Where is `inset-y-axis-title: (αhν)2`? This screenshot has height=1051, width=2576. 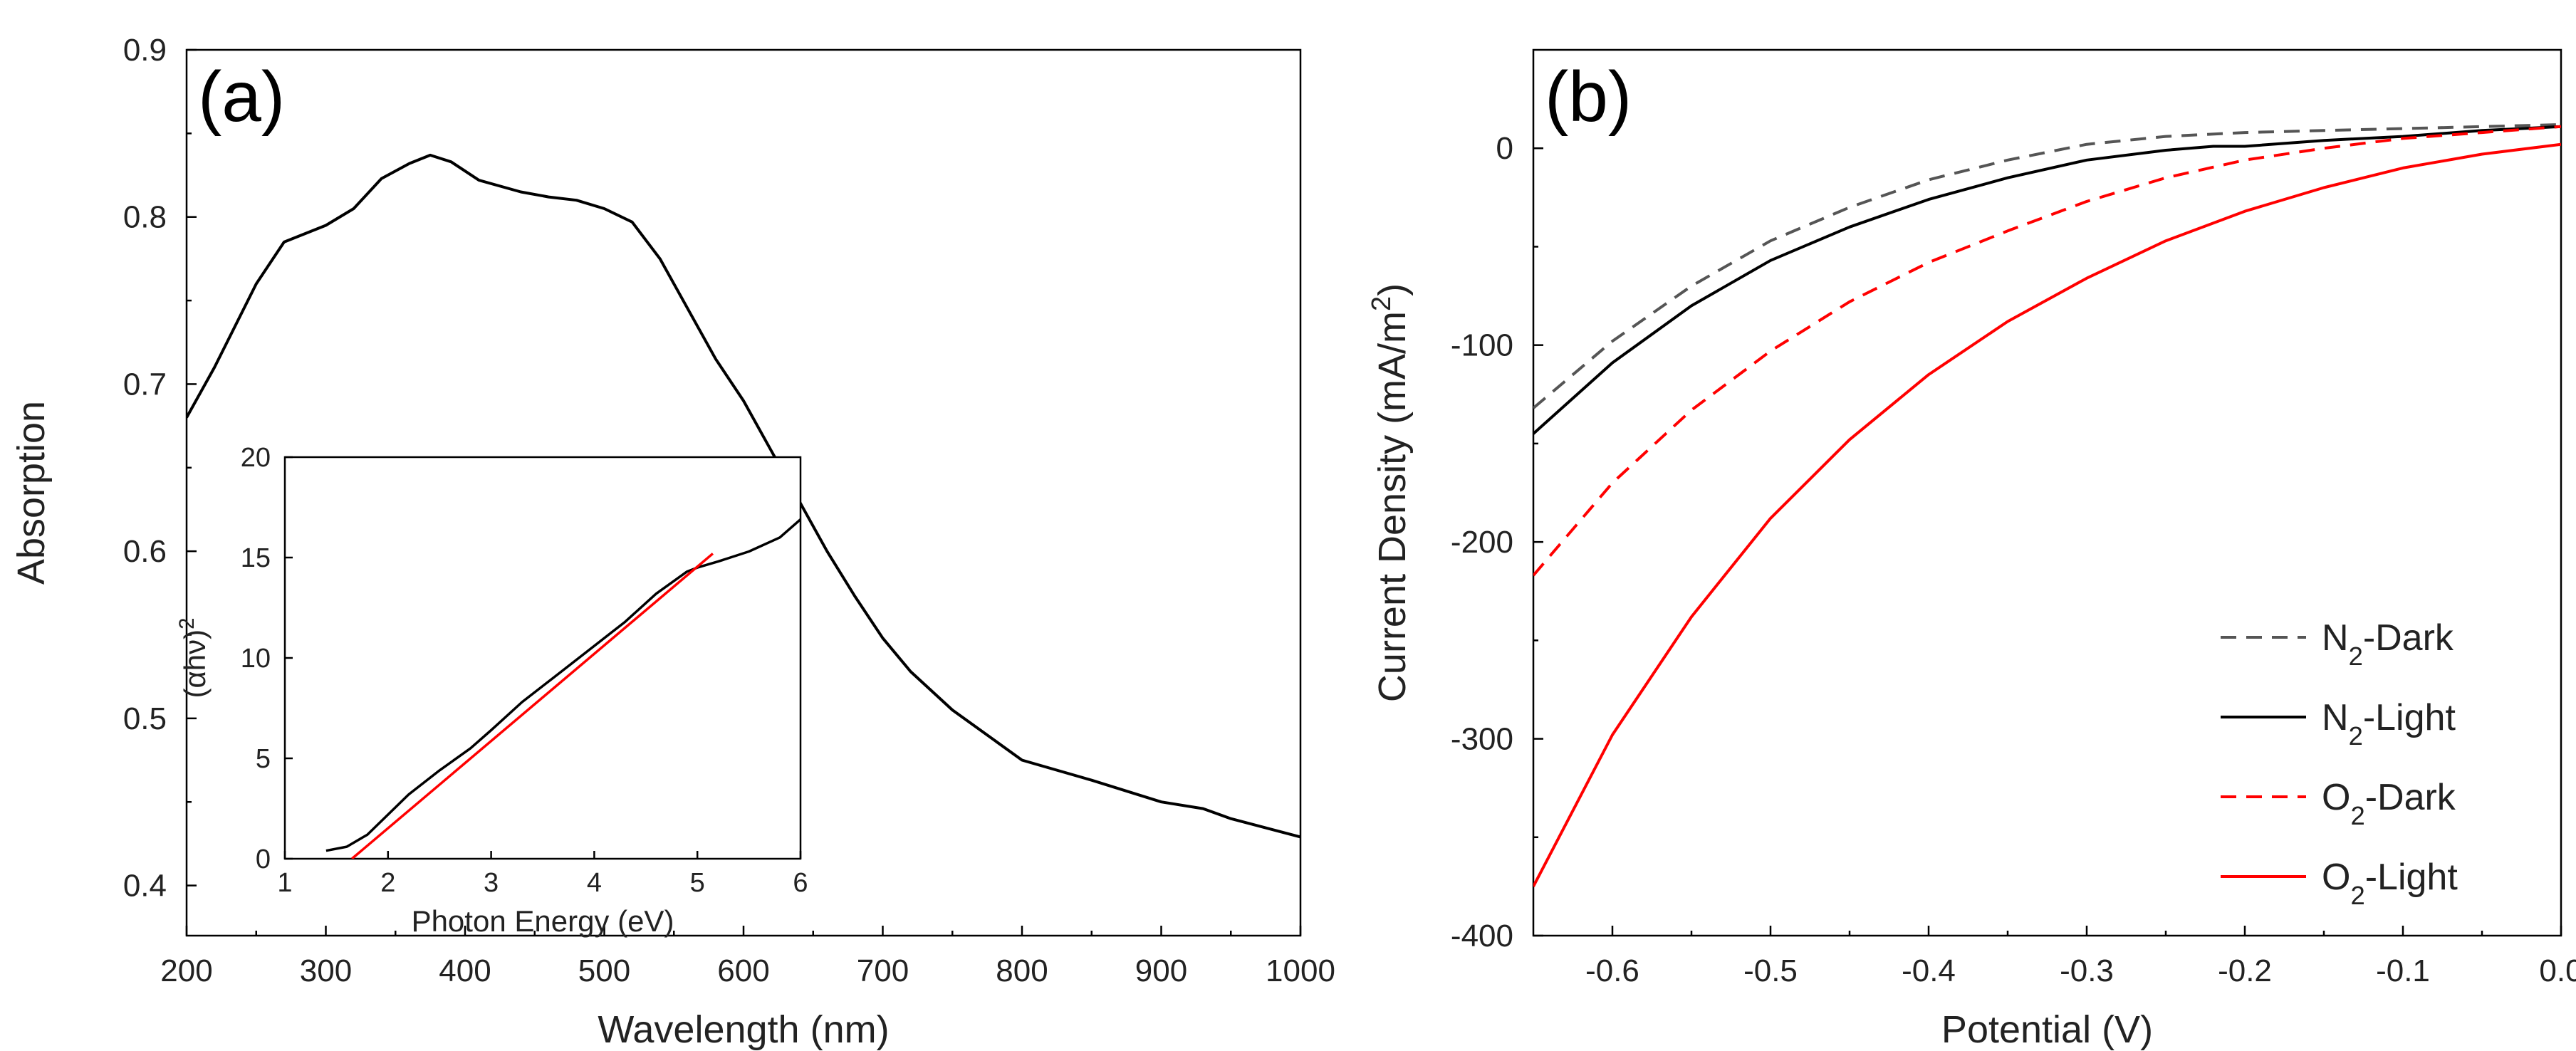 inset-y-axis-title: (αhν)2 is located at coordinates (193, 659).